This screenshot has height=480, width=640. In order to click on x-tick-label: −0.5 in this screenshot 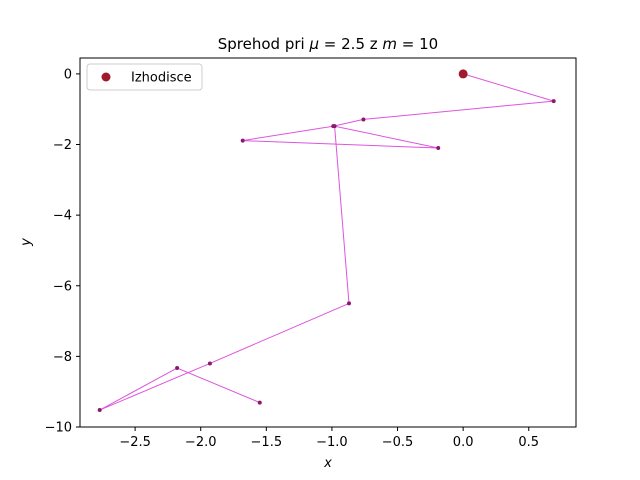, I will do `click(398, 442)`.